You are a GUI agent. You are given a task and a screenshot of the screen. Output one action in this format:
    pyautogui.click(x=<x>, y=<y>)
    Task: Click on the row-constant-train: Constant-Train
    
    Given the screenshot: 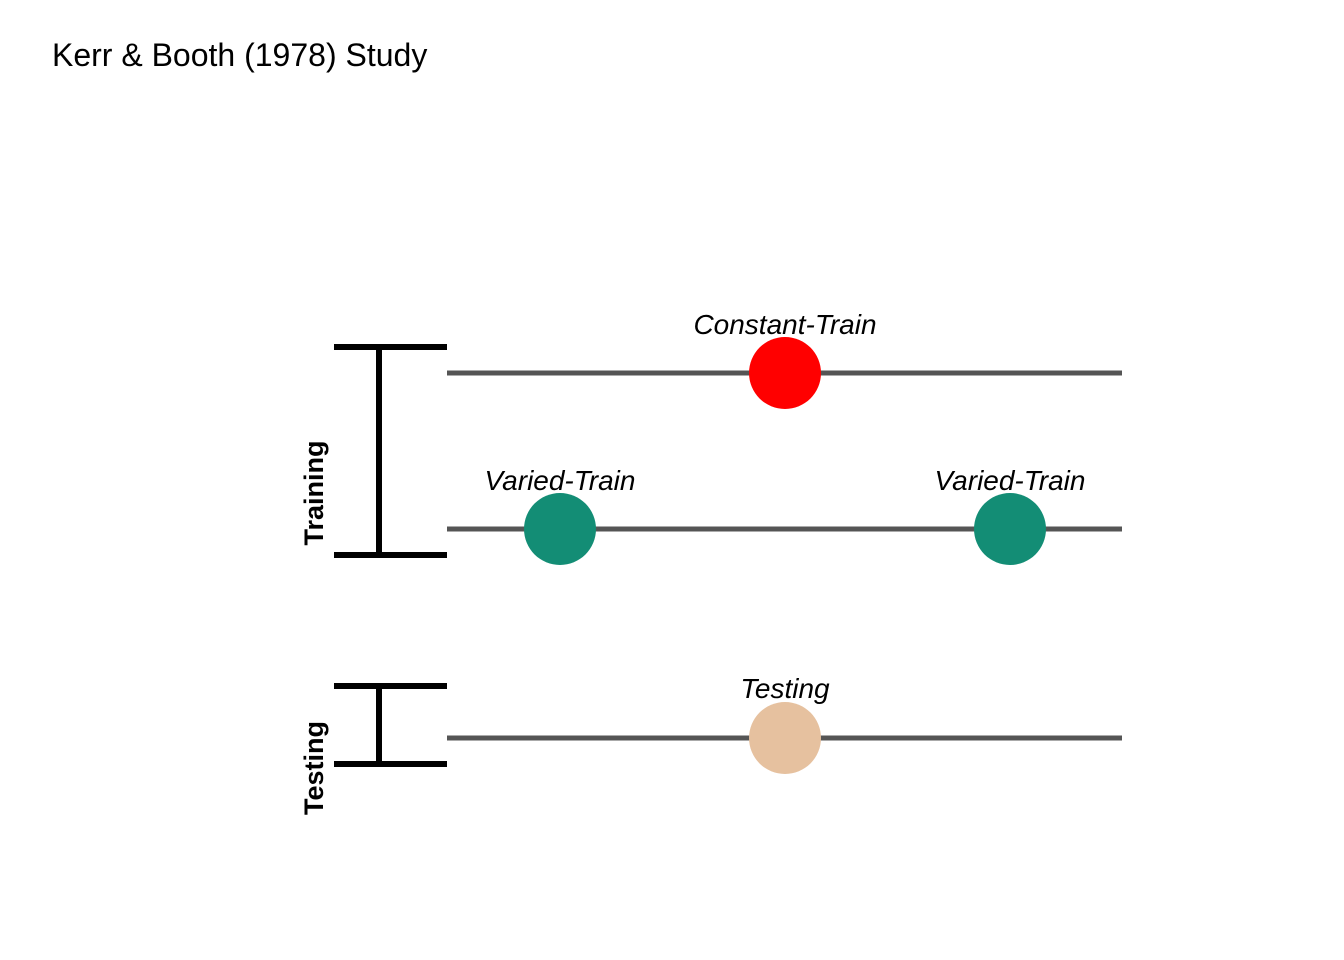 What is the action you would take?
    pyautogui.click(x=784, y=359)
    